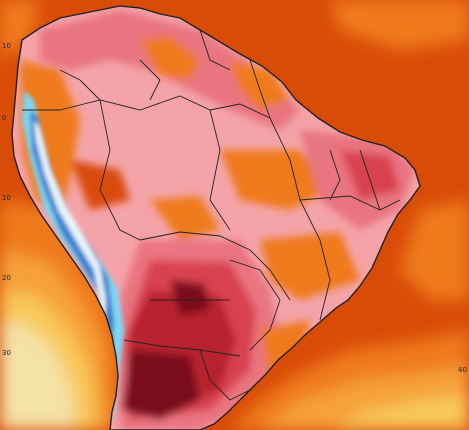 The width and height of the screenshot is (469, 430). What do you see at coordinates (38, 375) in the screenshot?
I see `pacific-coolest-band` at bounding box center [38, 375].